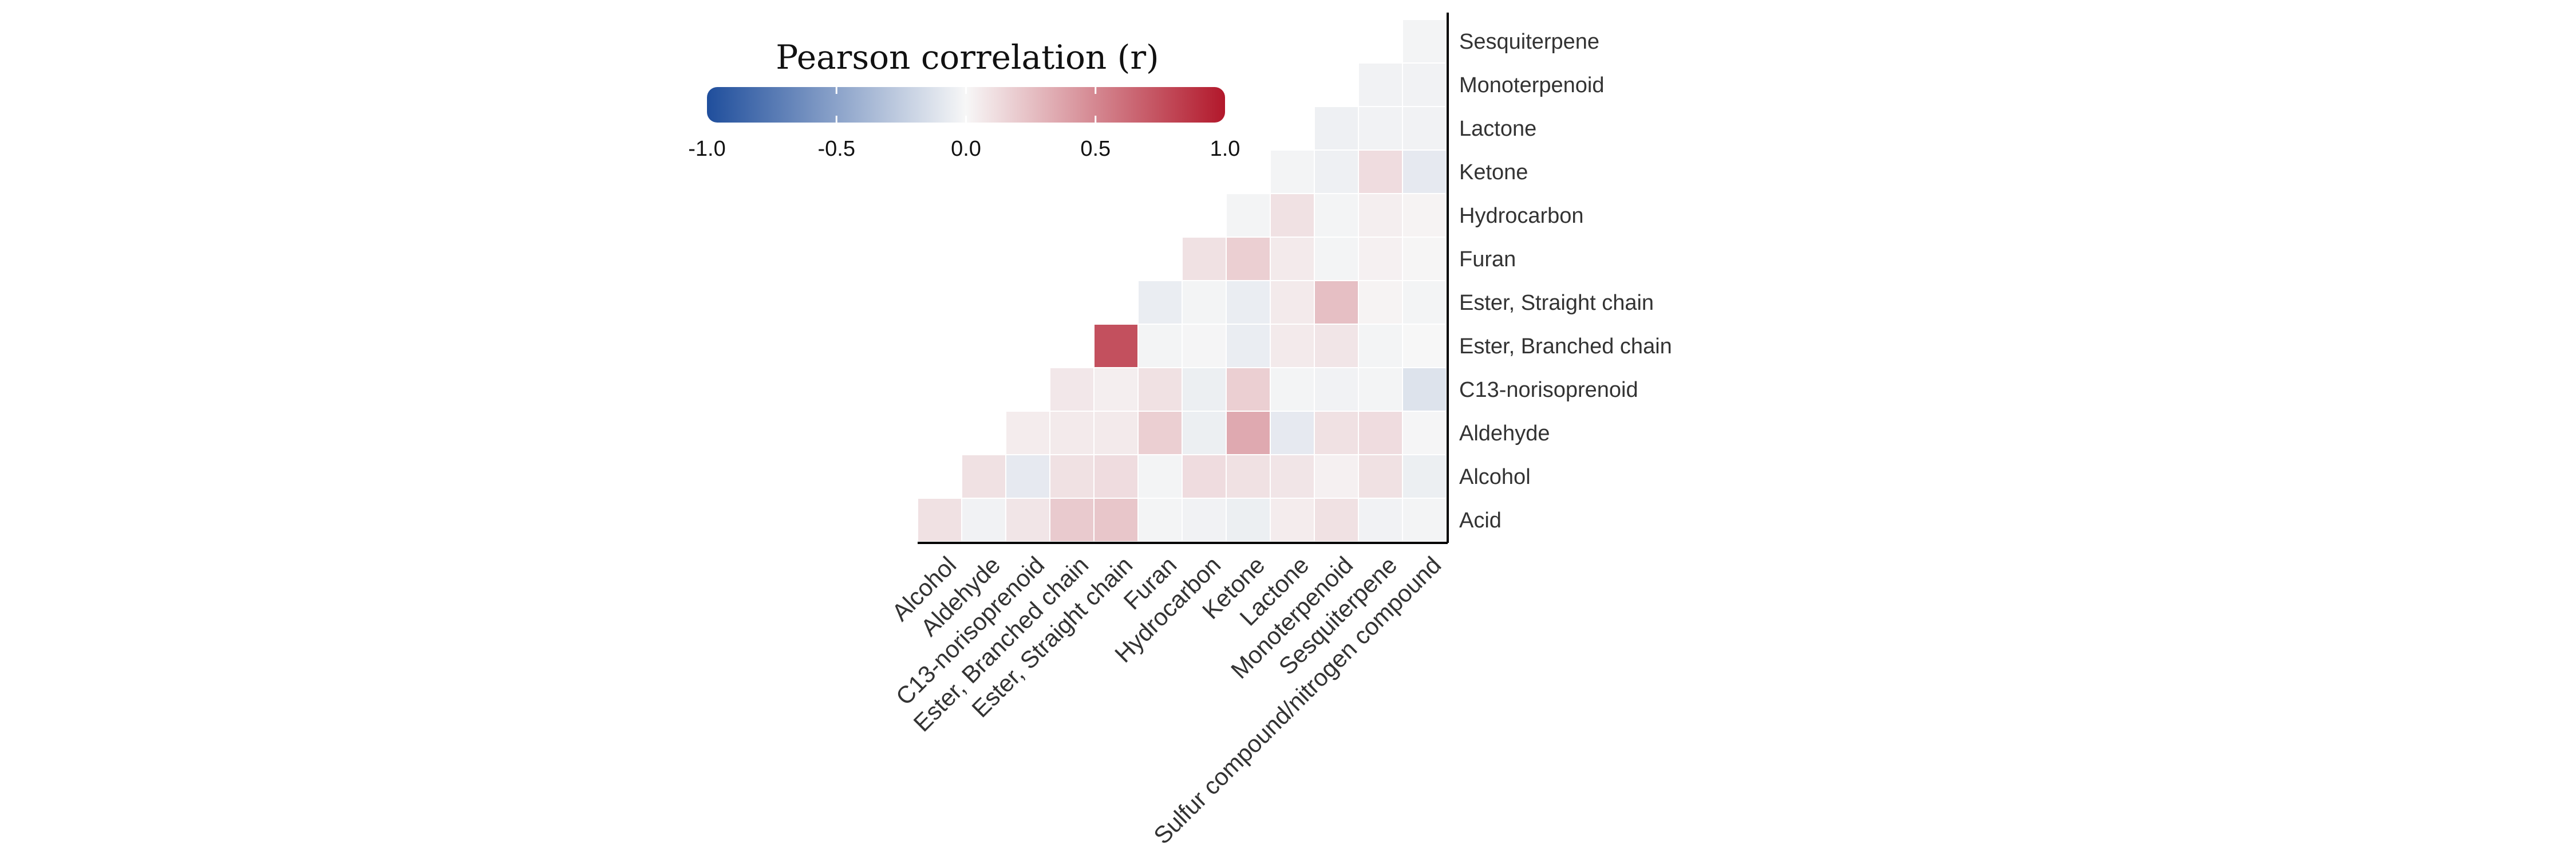 Image resolution: width=2576 pixels, height=859 pixels. Describe the element at coordinates (1529, 42) in the screenshot. I see `y-tick-label: Sesquiterpene` at that location.